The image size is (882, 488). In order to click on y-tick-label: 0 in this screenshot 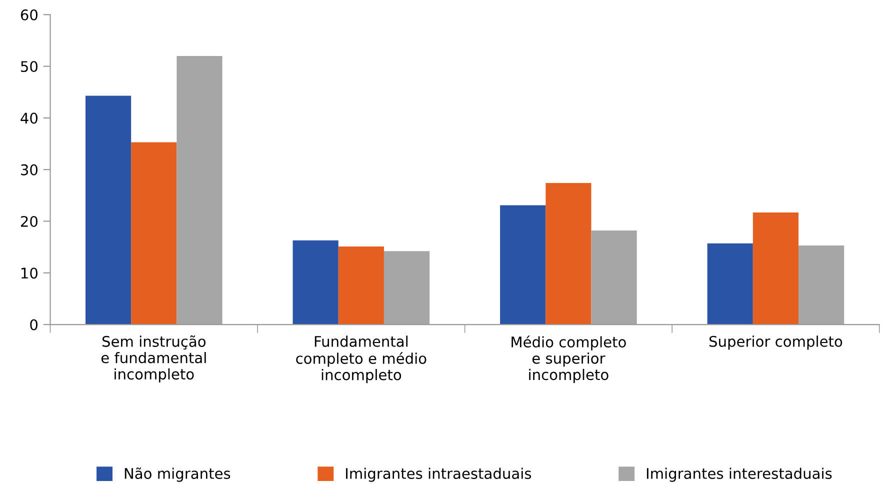, I will do `click(34, 324)`.